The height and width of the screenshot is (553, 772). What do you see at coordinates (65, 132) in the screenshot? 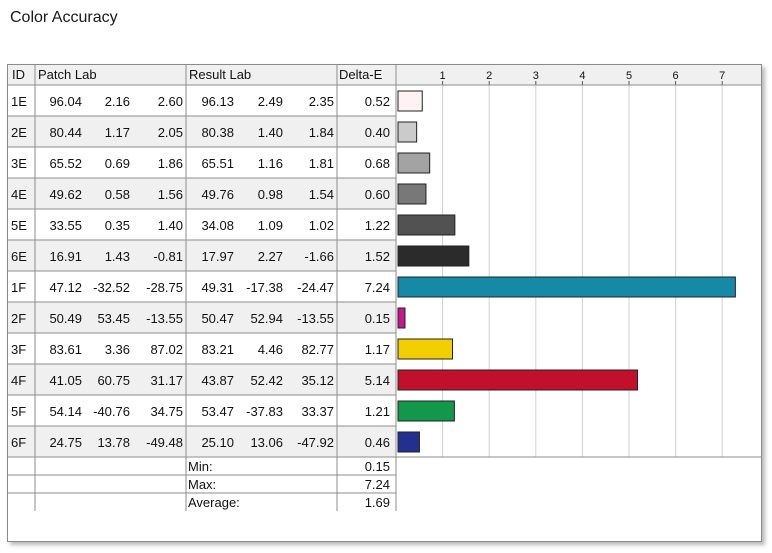
I see `patch-lab-value: 80.44` at bounding box center [65, 132].